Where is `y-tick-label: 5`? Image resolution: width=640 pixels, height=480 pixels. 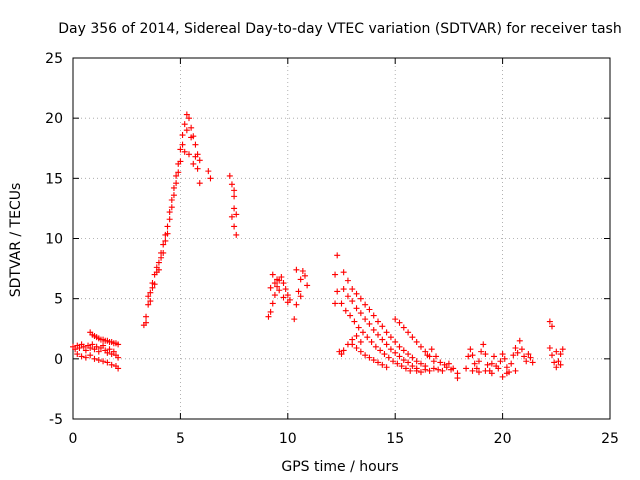
y-tick-label: 5 is located at coordinates (58, 300).